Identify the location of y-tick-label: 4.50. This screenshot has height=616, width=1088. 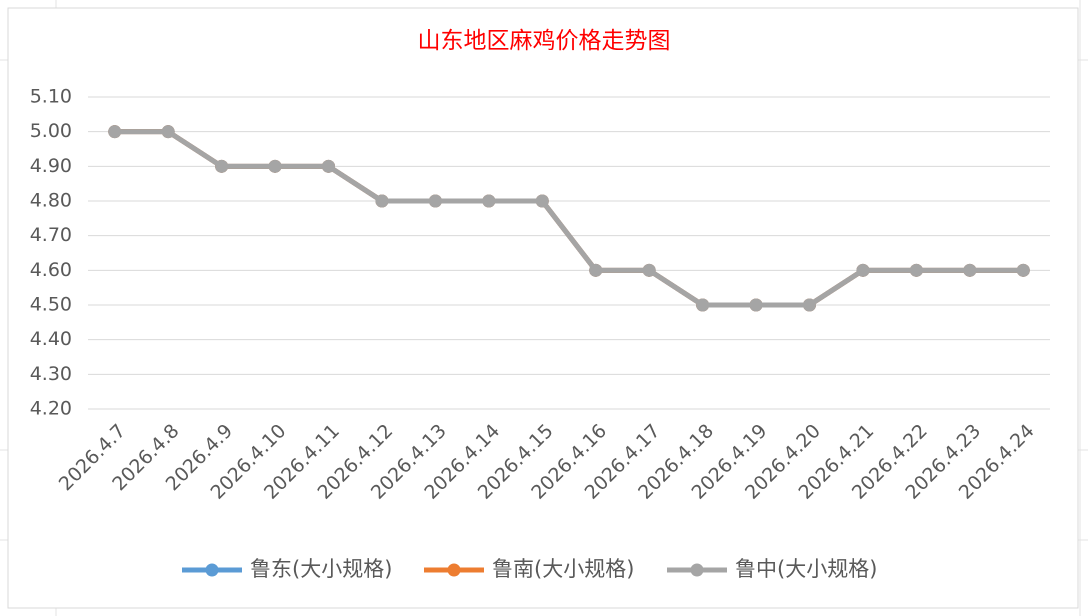
(51, 305).